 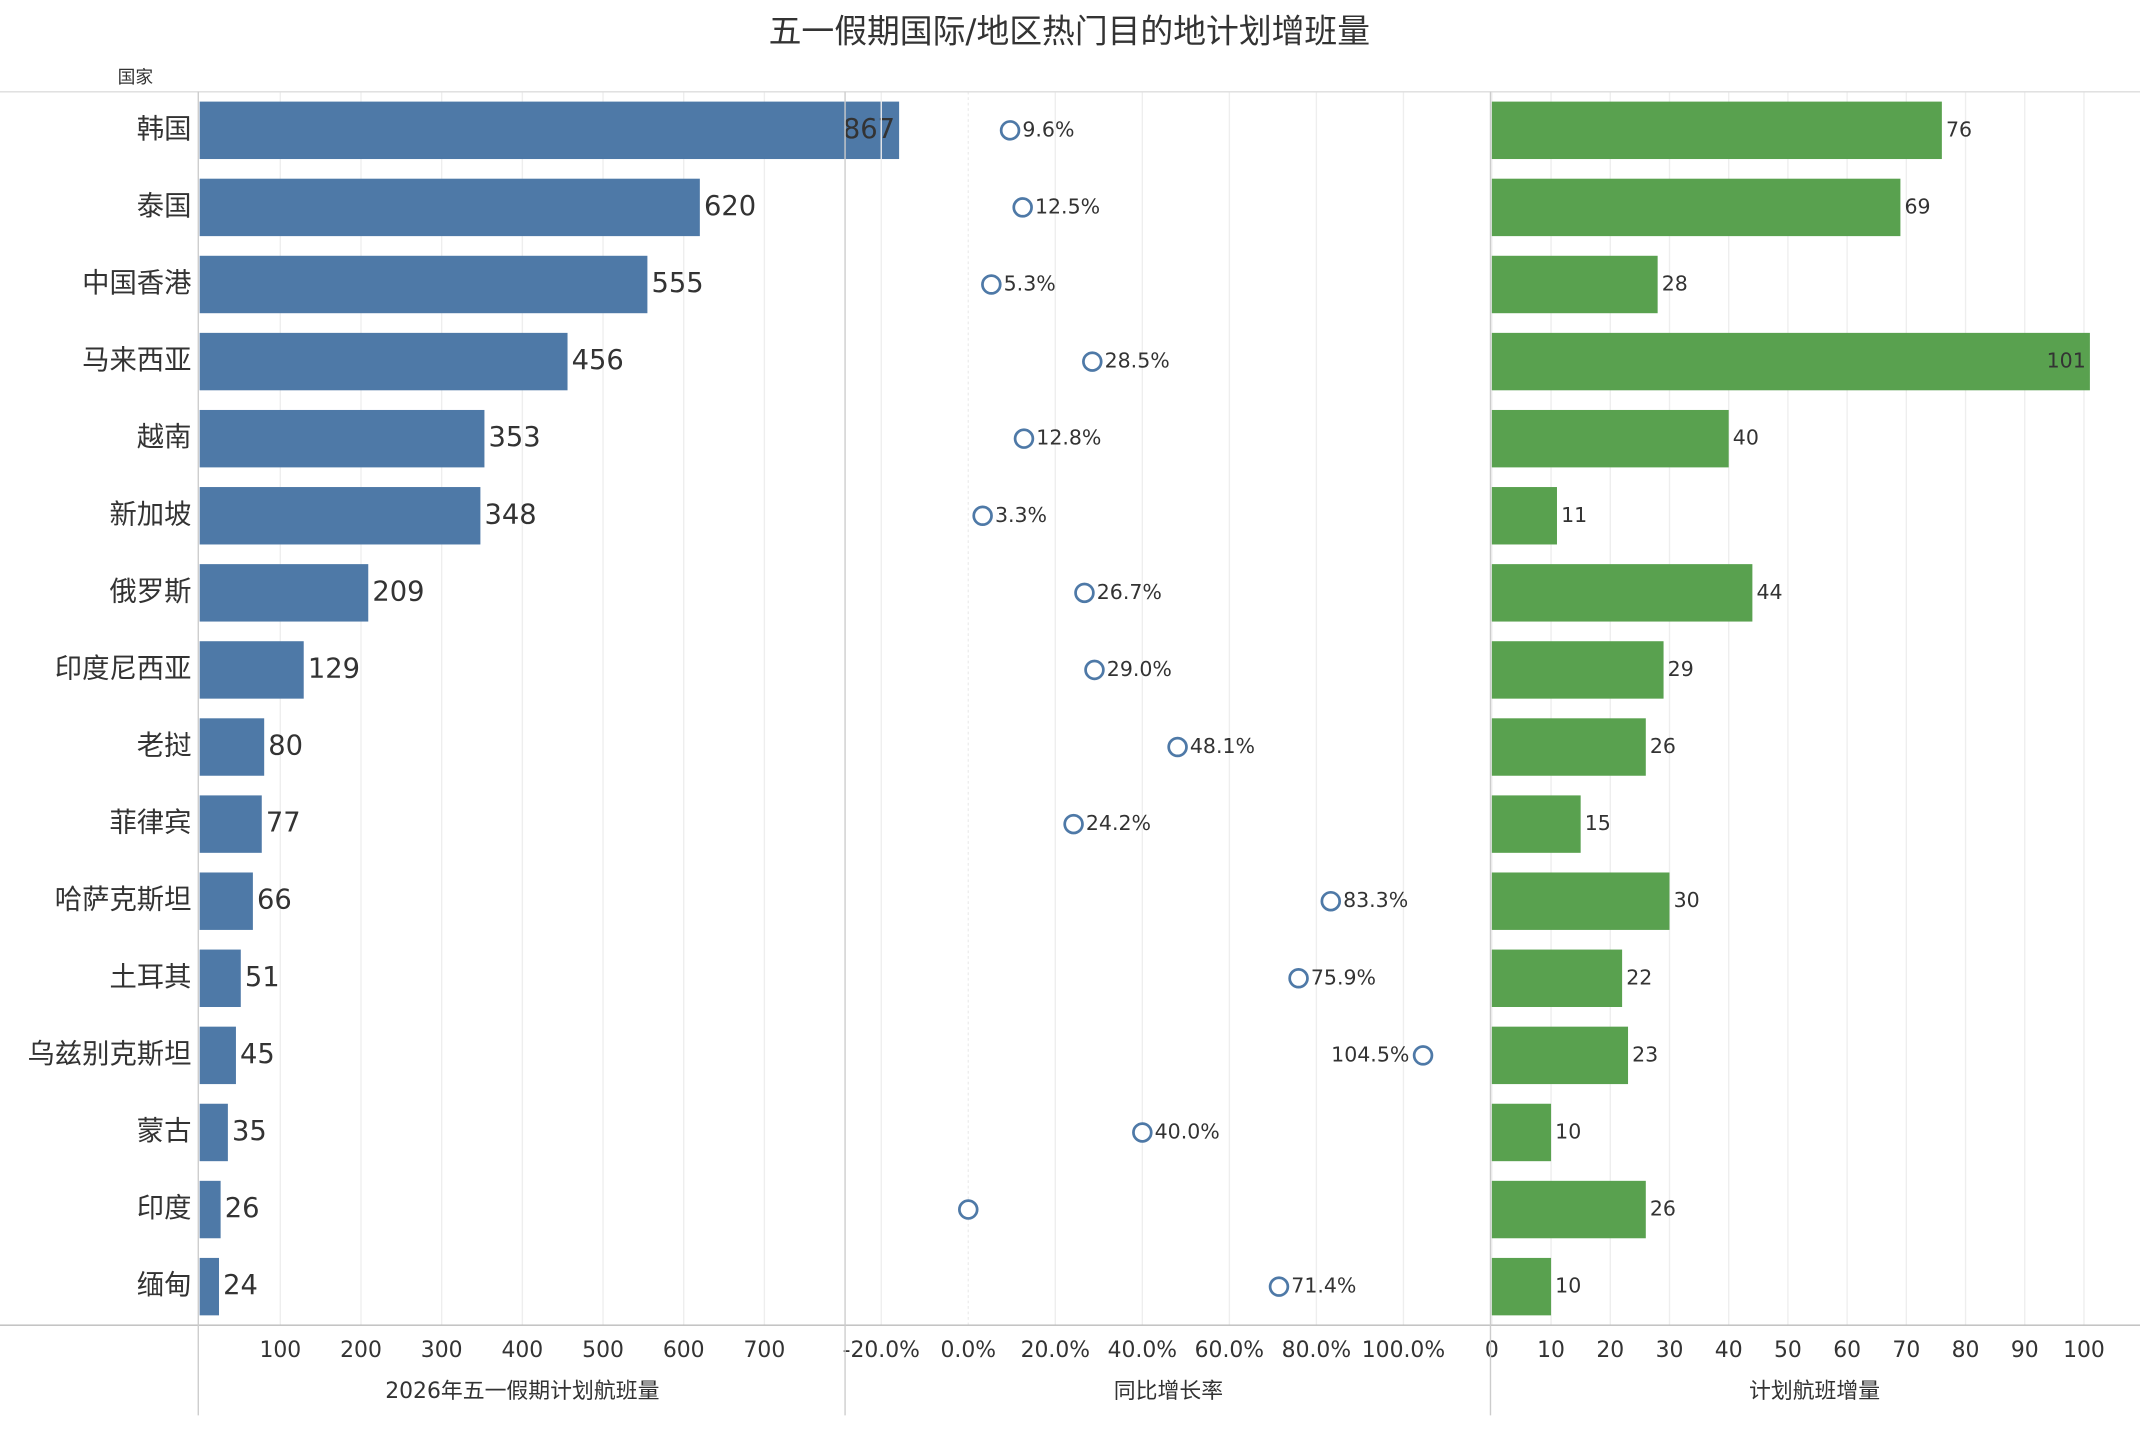 What do you see at coordinates (1847, 1350) in the screenshot?
I see `x-tick-label: 60` at bounding box center [1847, 1350].